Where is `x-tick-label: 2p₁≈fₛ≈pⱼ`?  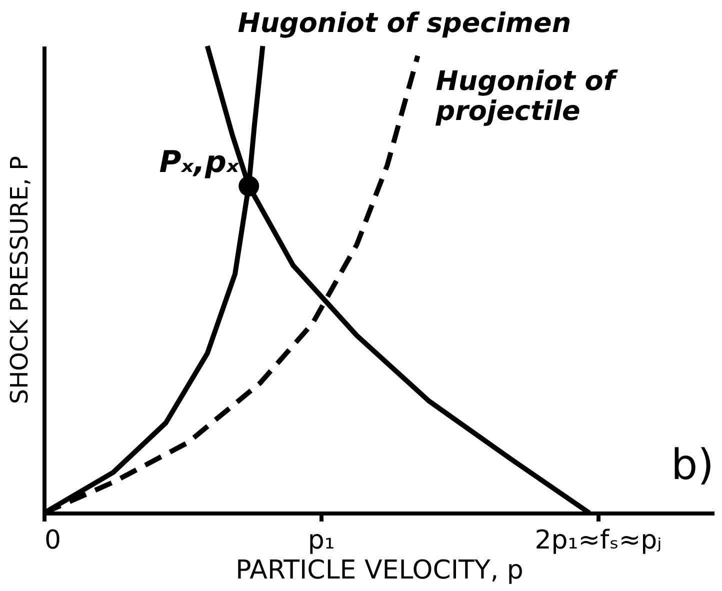
x-tick-label: 2p₁≈fₛ≈pⱼ is located at coordinates (598, 541).